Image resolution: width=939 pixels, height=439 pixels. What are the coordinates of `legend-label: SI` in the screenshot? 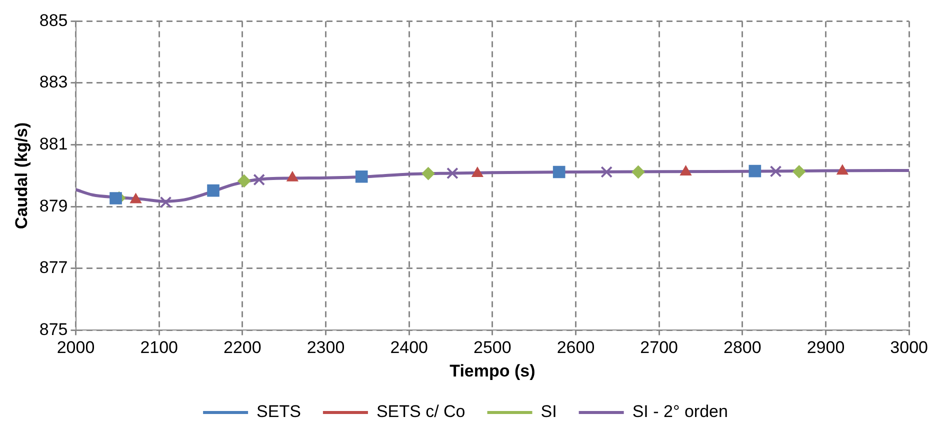 It's located at (548, 412).